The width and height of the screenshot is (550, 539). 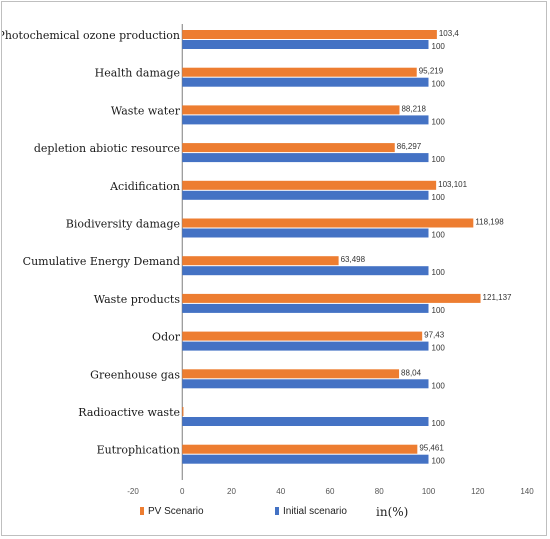 I want to click on category-label: Health damage, so click(x=137, y=73).